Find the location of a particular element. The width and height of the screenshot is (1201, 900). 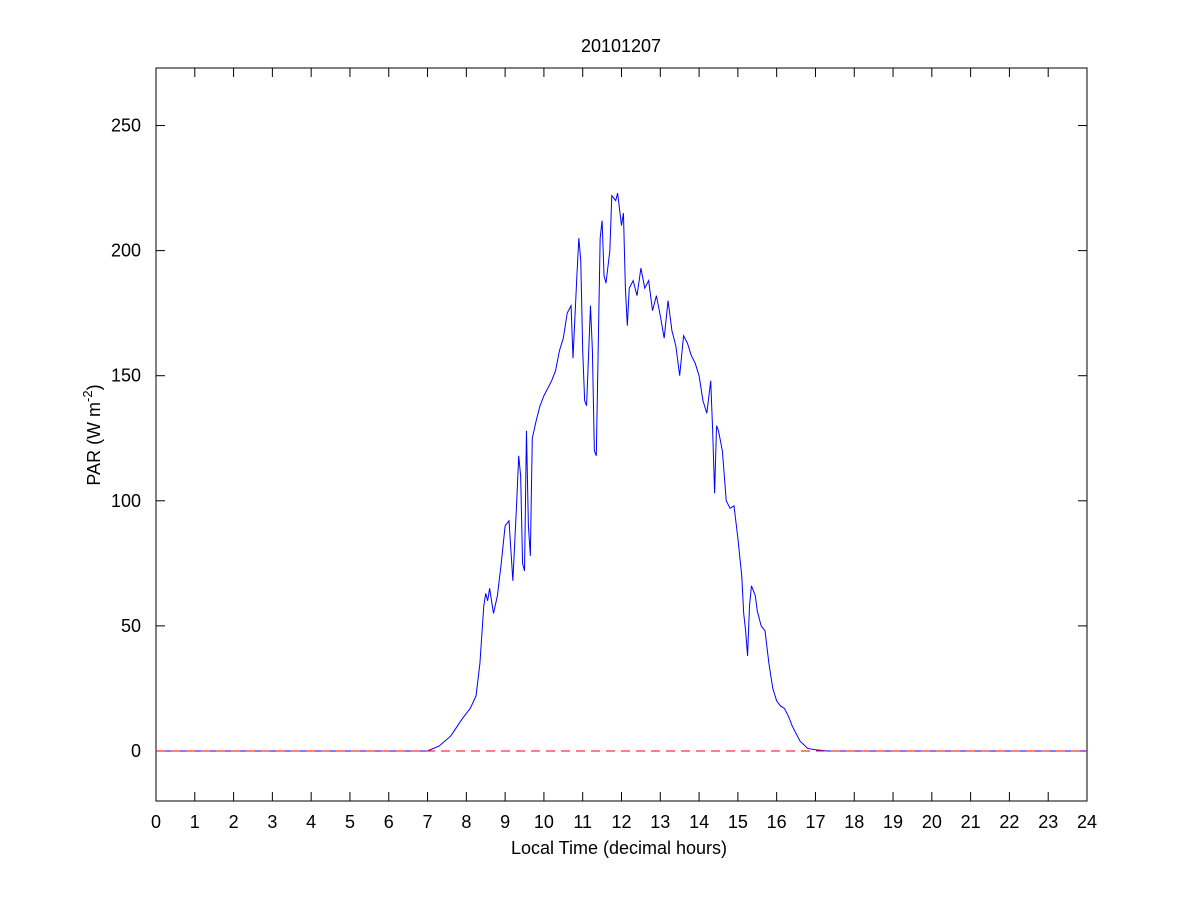

x-tick-label: 0 is located at coordinates (156, 822).